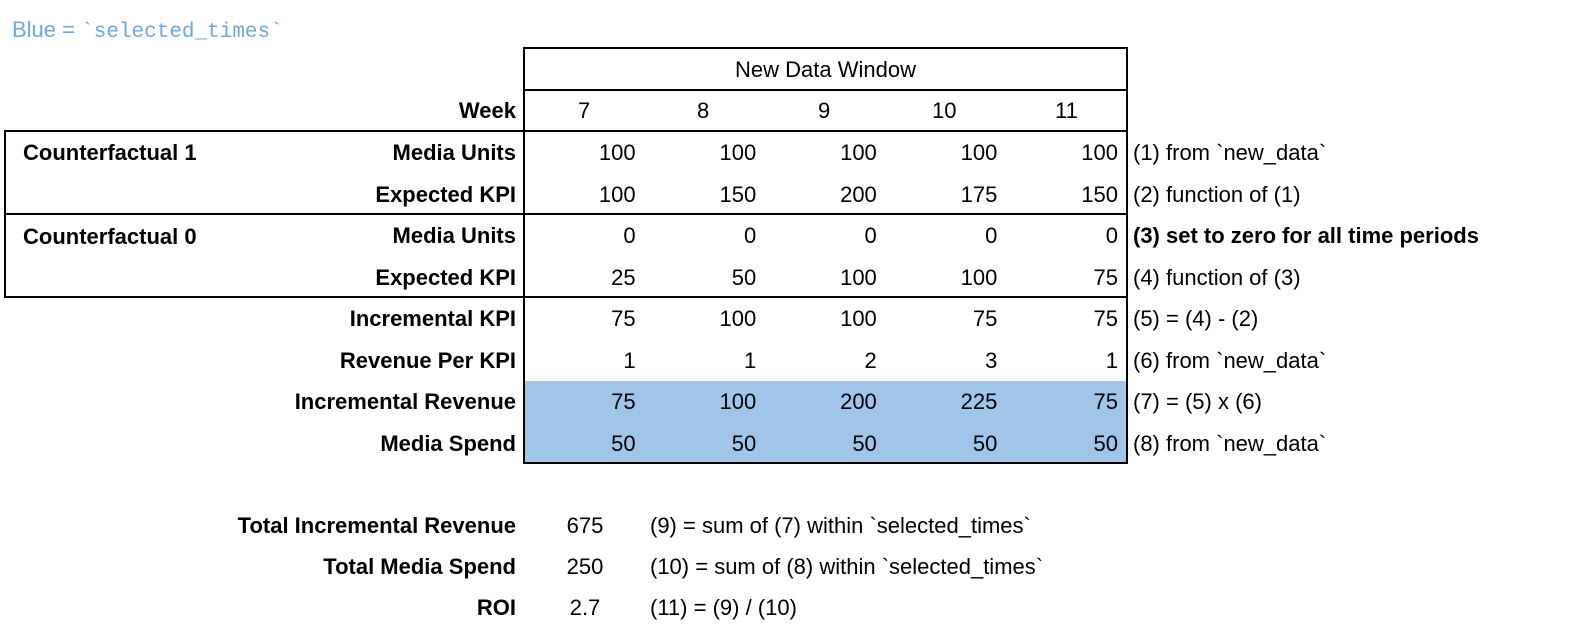 Image resolution: width=1588 pixels, height=642 pixels. I want to click on group-counterfactual-1: Counterfactual 1, so click(110, 152).